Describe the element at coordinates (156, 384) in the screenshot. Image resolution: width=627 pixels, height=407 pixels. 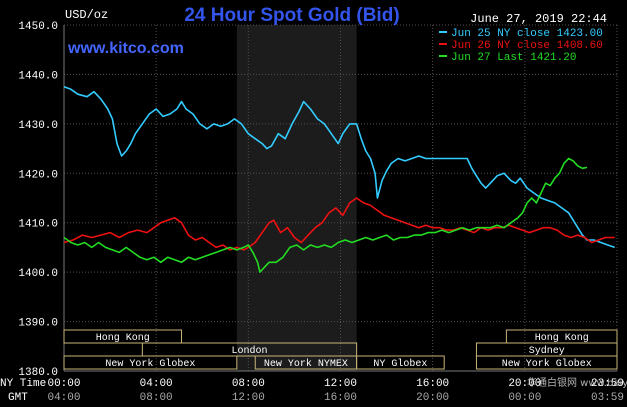
I see `x-tick-label-ny: 04:00` at that location.